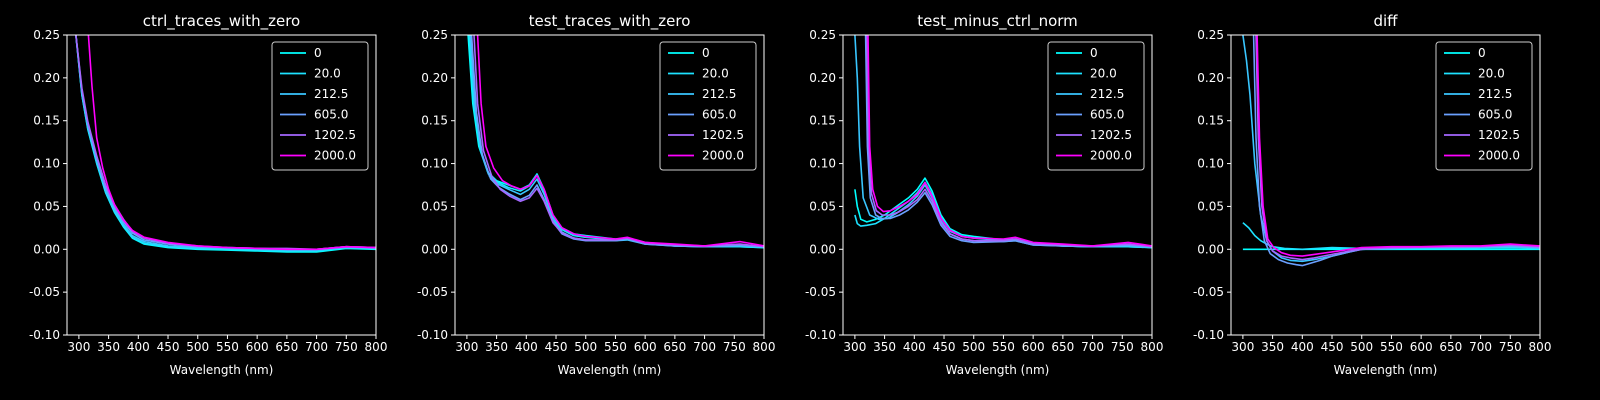  What do you see at coordinates (610, 21) in the screenshot?
I see `chart-title: test_traces_with_zero` at bounding box center [610, 21].